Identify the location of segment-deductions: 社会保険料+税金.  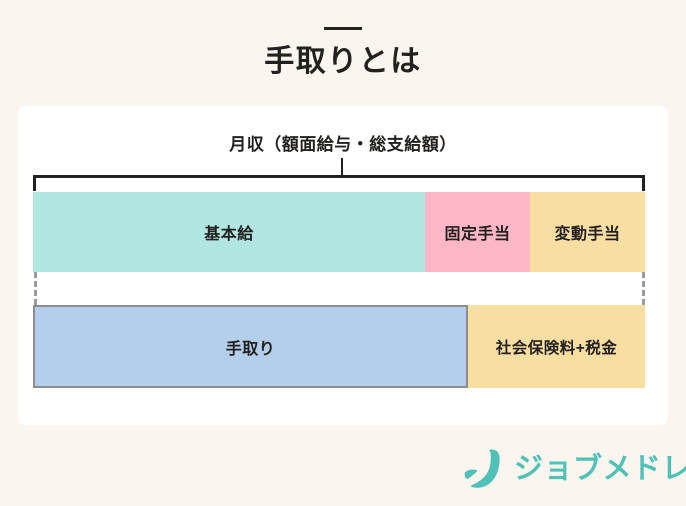
(556, 346).